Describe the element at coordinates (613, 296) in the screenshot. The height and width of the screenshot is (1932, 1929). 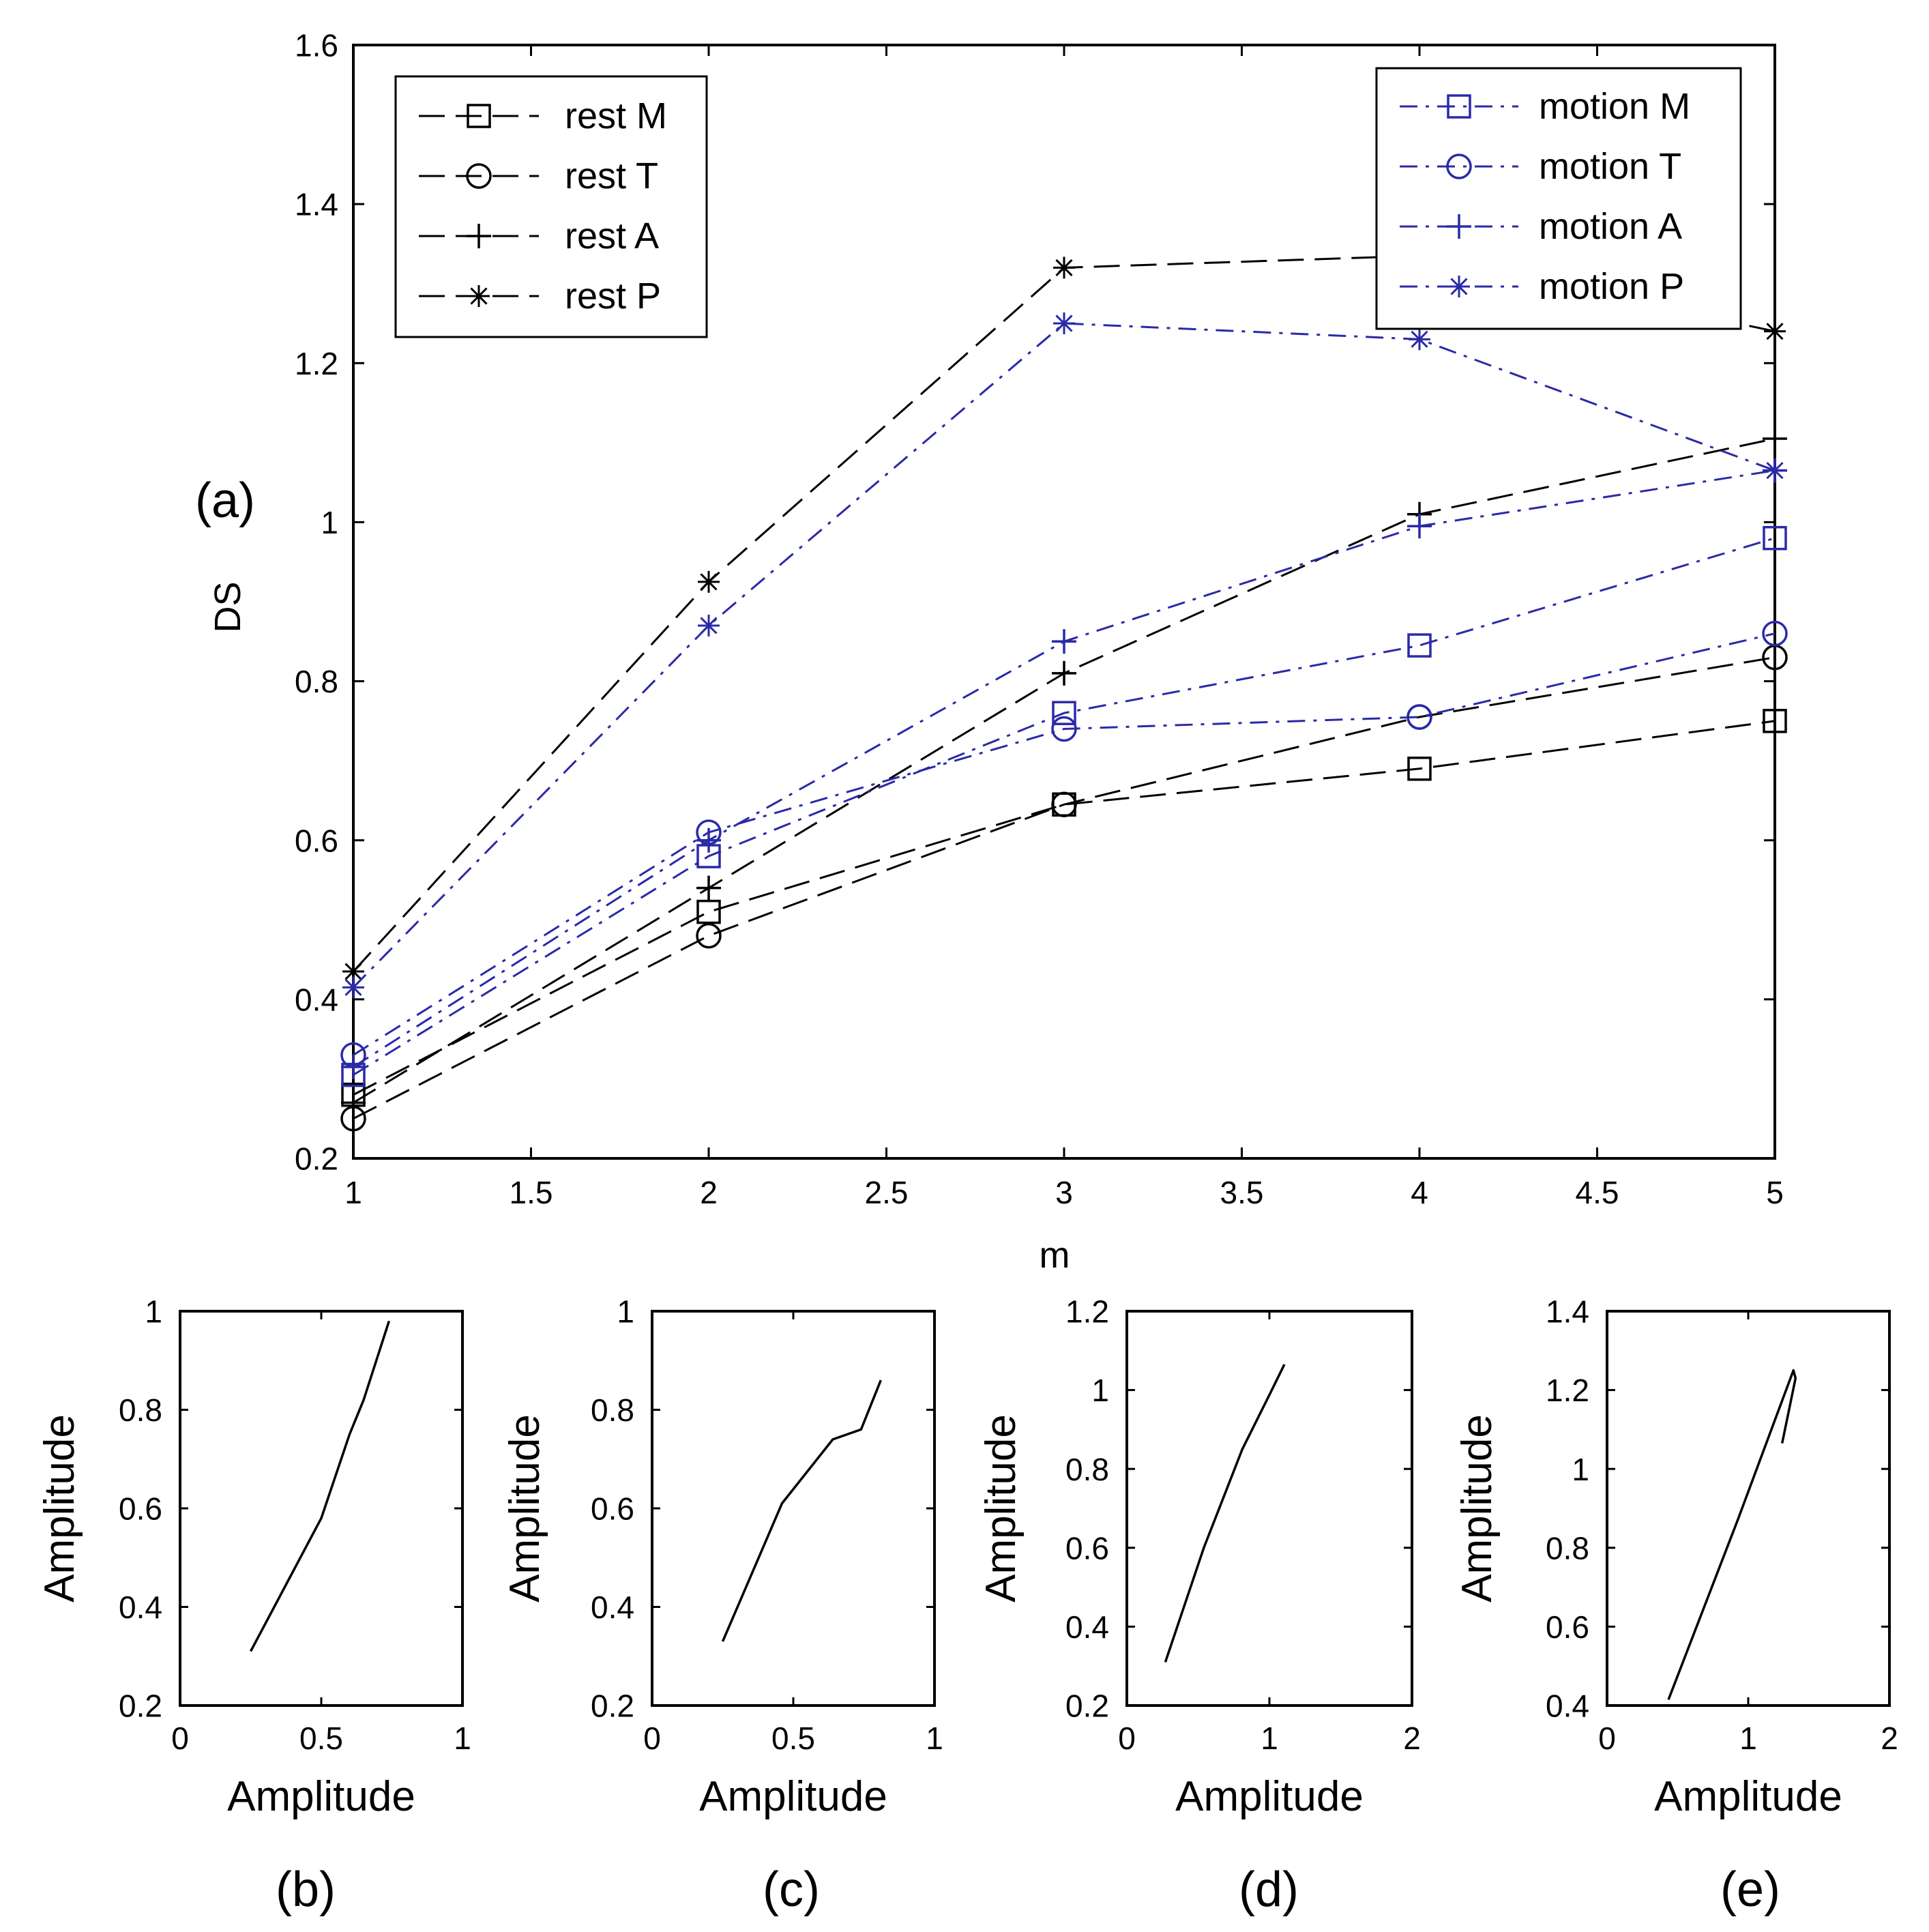
I see `legend-entry-label: rest P` at that location.